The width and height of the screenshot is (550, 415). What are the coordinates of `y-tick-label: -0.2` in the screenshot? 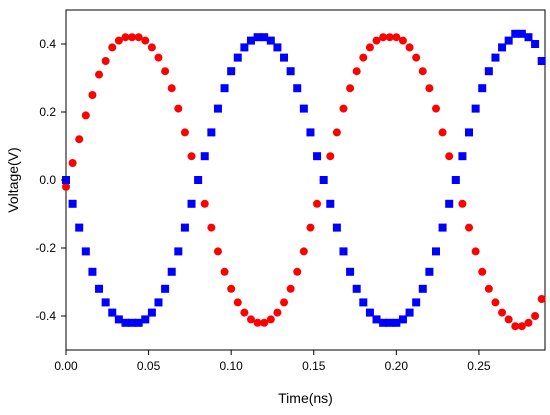 It's located at (45, 248).